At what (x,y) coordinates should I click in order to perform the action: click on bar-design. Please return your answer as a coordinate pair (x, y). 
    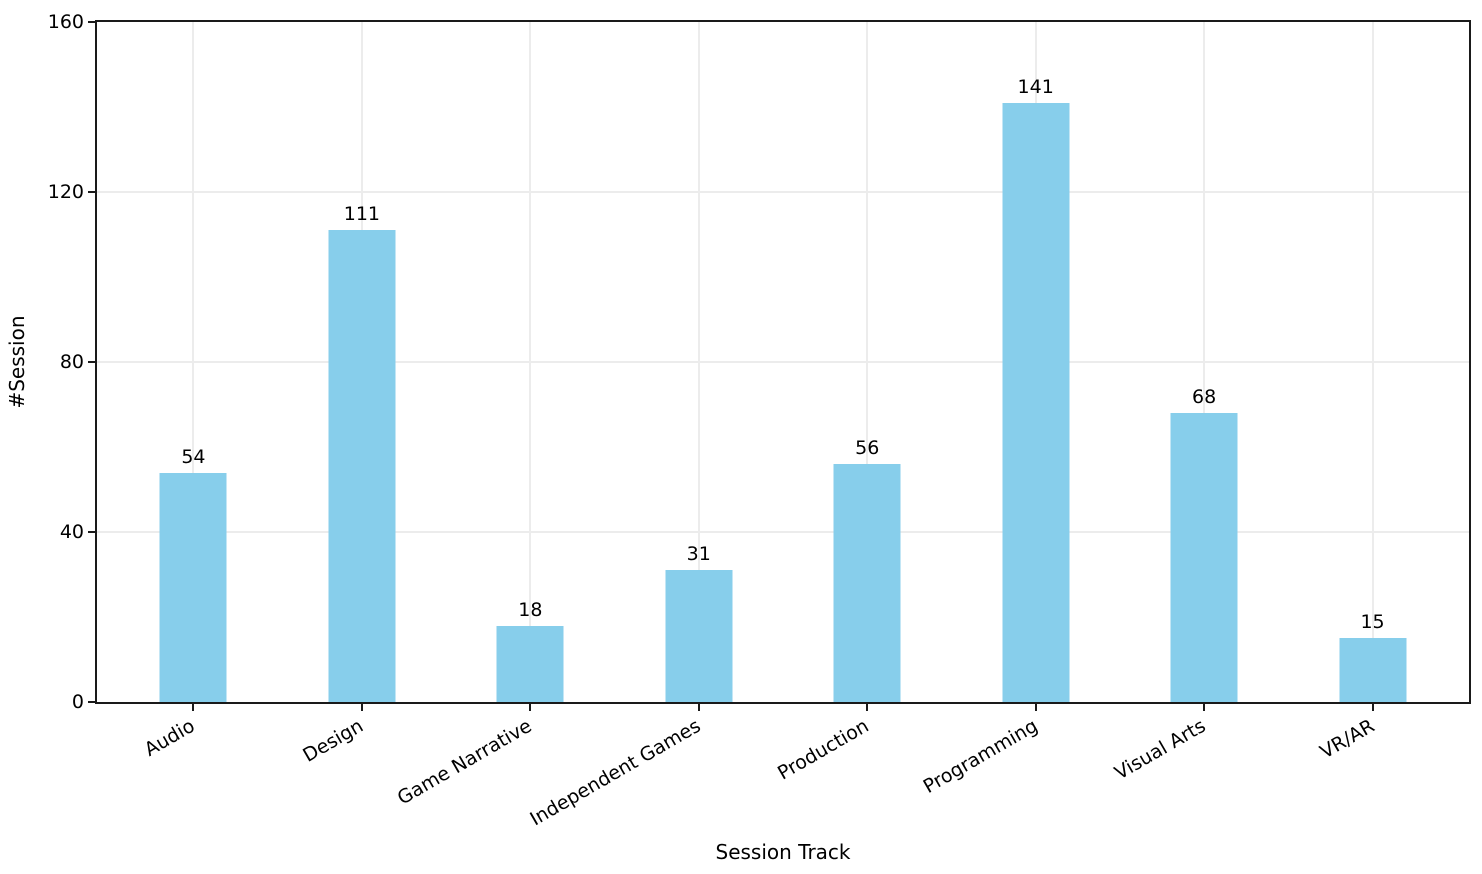
    Looking at the image, I should click on (362, 466).